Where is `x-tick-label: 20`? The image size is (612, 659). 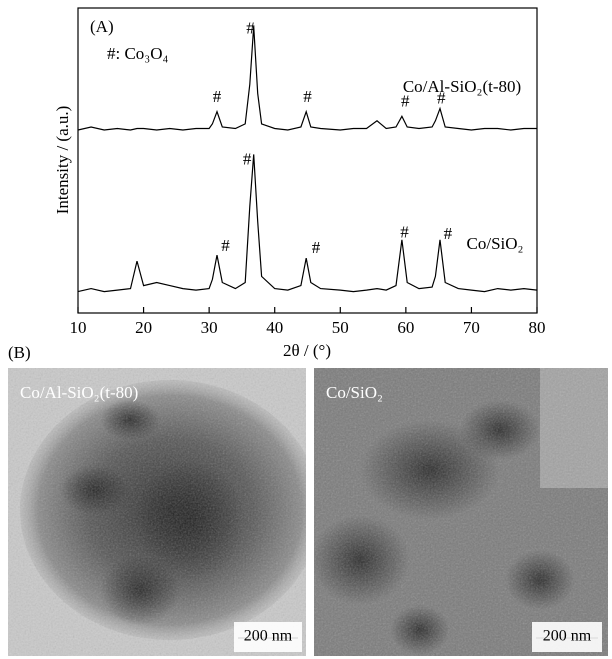
x-tick-label: 20 is located at coordinates (143, 327).